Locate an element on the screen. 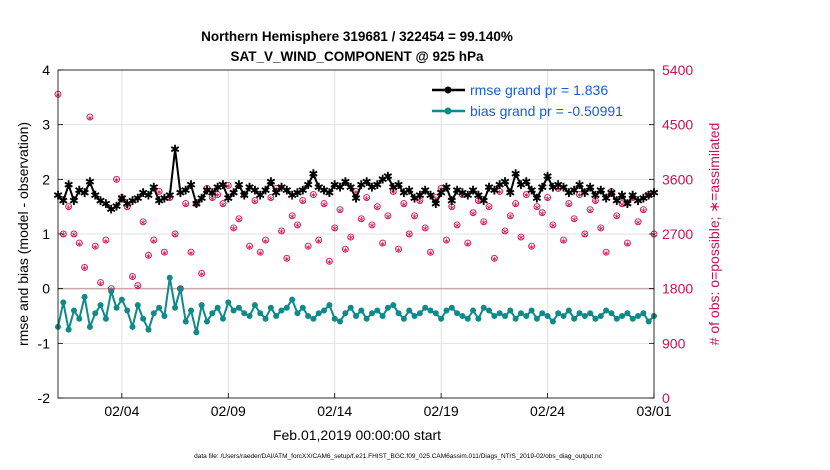  y-right-tick-label: 0 is located at coordinates (666, 398).